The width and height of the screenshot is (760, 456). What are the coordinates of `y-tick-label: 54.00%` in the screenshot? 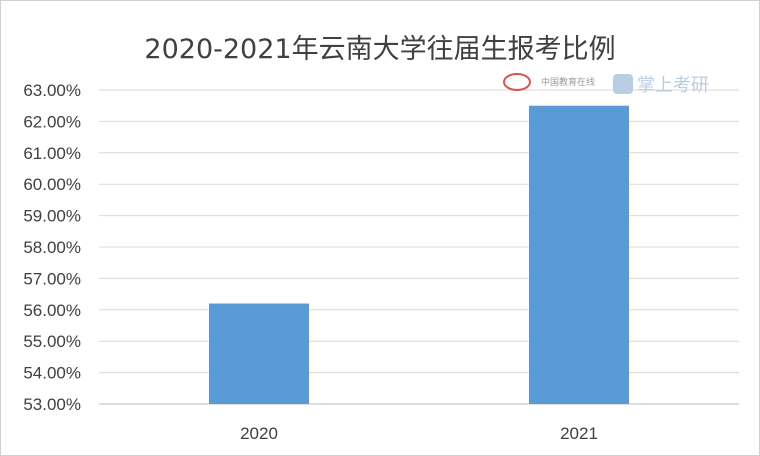 It's located at (52, 373).